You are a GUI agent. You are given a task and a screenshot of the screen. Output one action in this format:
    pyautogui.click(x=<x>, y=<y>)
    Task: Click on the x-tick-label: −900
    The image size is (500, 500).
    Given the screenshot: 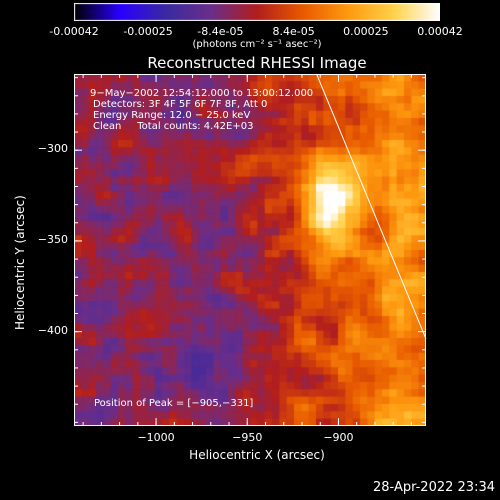 What is the action you would take?
    pyautogui.click(x=338, y=437)
    